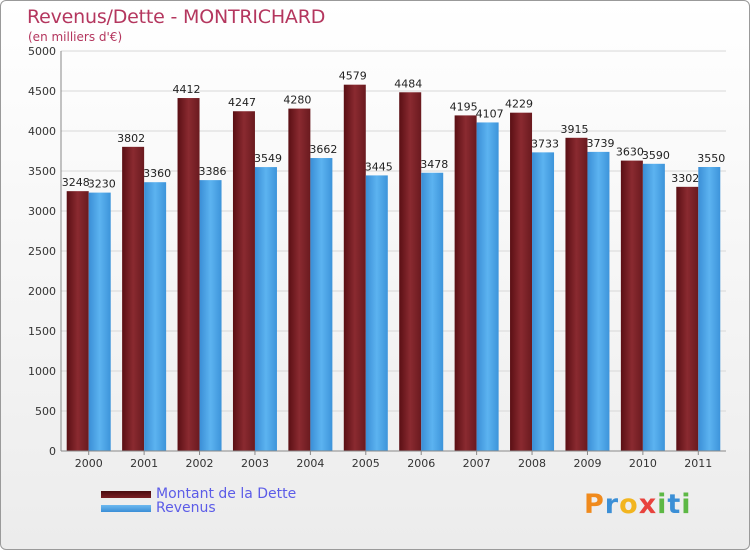 This screenshot has height=550, width=750. Describe the element at coordinates (545, 143) in the screenshot. I see `data-label: 3733` at that location.